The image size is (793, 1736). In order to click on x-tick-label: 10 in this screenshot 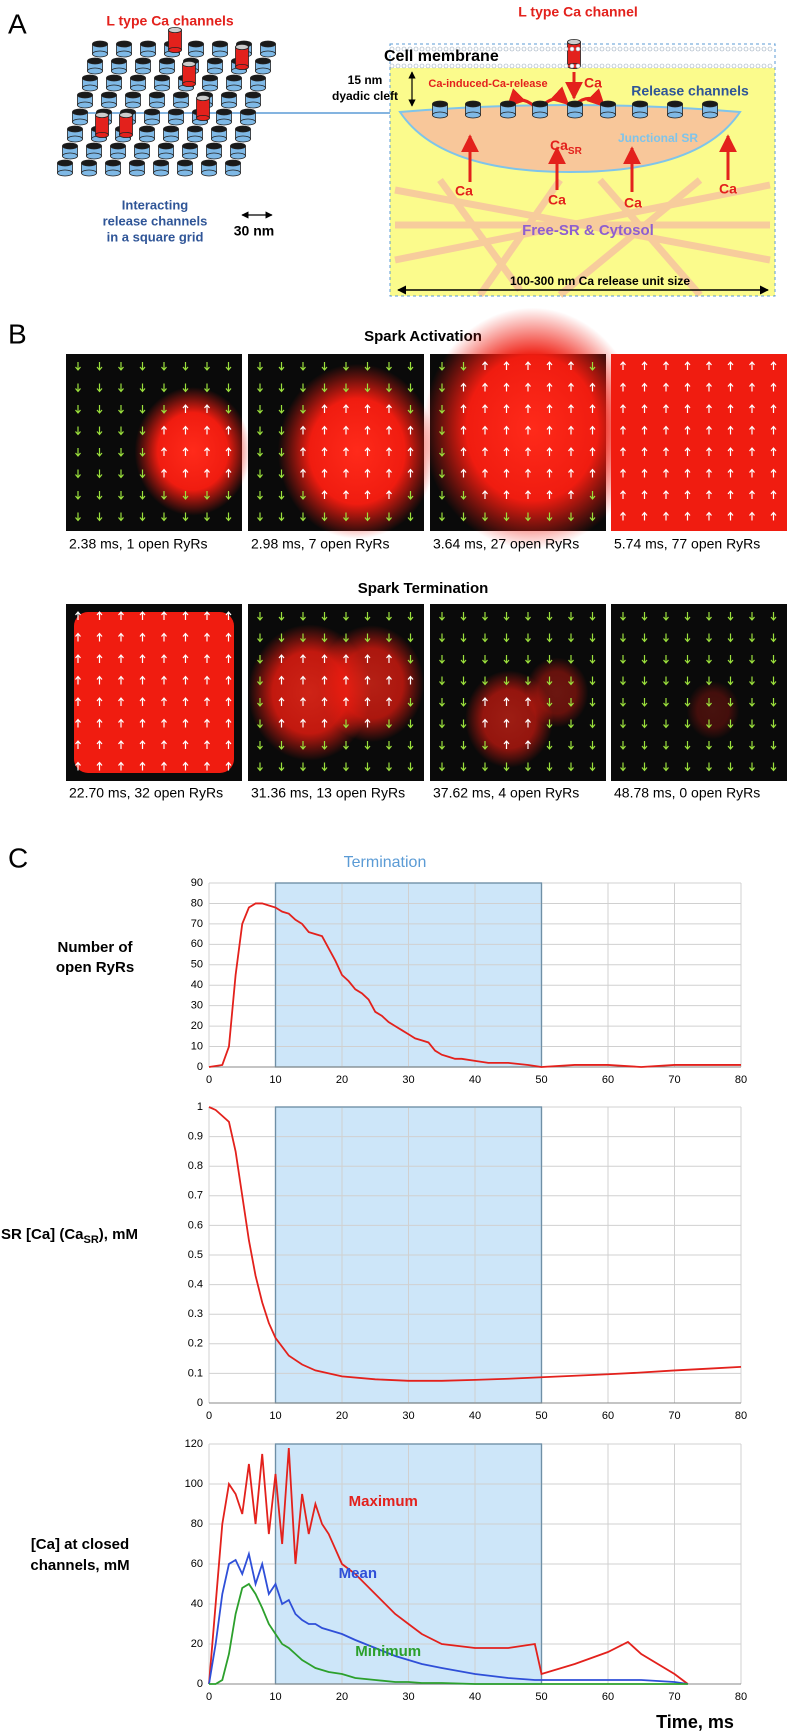, I will do `click(275, 1080)`.